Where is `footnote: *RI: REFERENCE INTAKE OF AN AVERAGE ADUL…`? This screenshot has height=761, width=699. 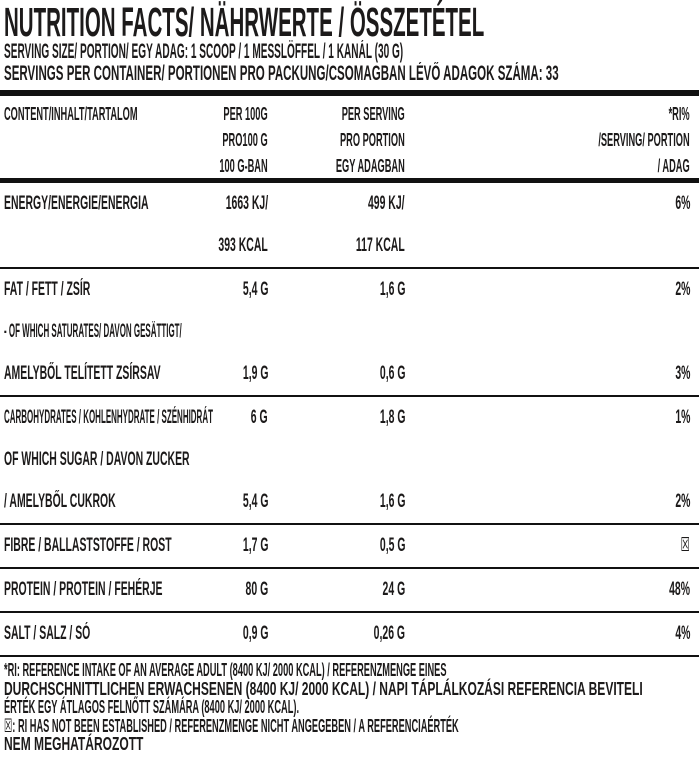 footnote: *RI: REFERENCE INTAKE OF AN AVERAGE ADUL… is located at coordinates (349, 705).